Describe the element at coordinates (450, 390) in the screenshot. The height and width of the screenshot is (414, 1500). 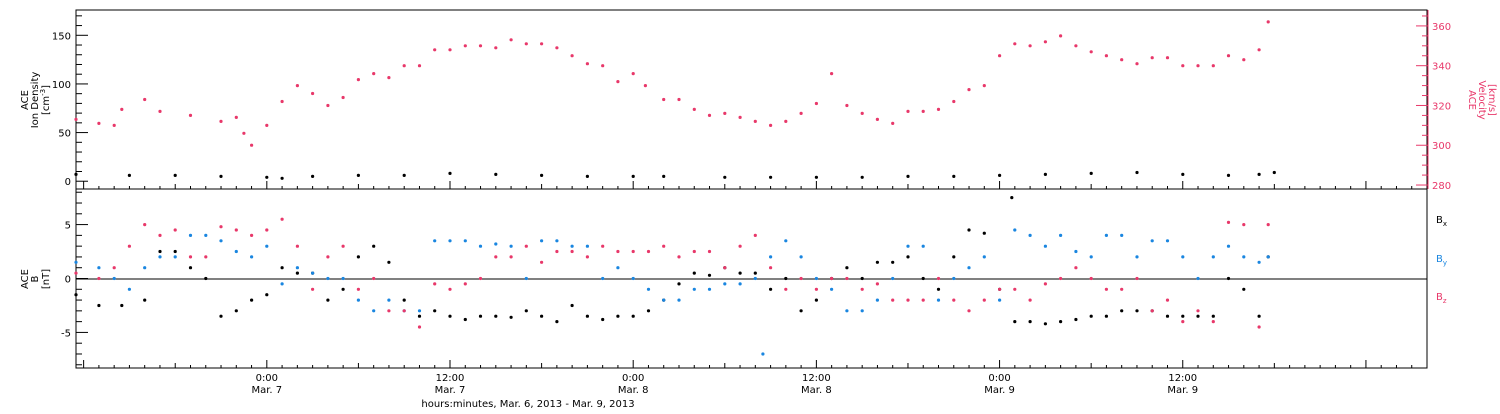
I see `x-tick-label-date: Mar. 7` at that location.